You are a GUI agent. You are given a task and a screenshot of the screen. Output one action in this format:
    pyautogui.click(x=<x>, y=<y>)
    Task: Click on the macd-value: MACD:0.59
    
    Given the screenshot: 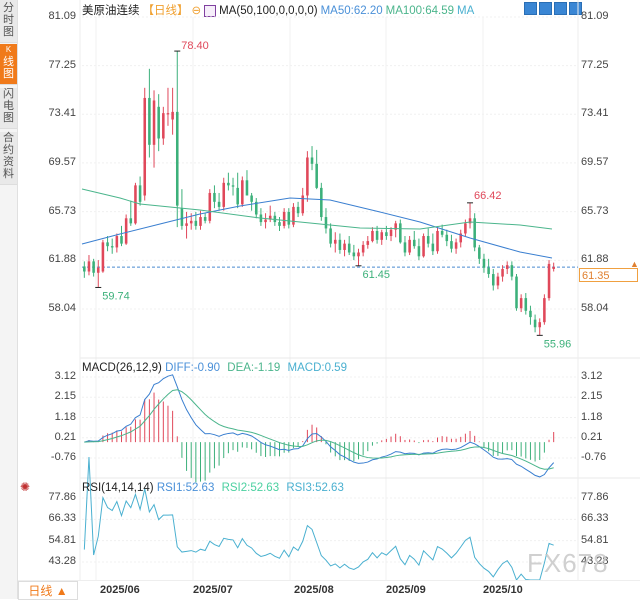 What is the action you would take?
    pyautogui.click(x=317, y=368)
    